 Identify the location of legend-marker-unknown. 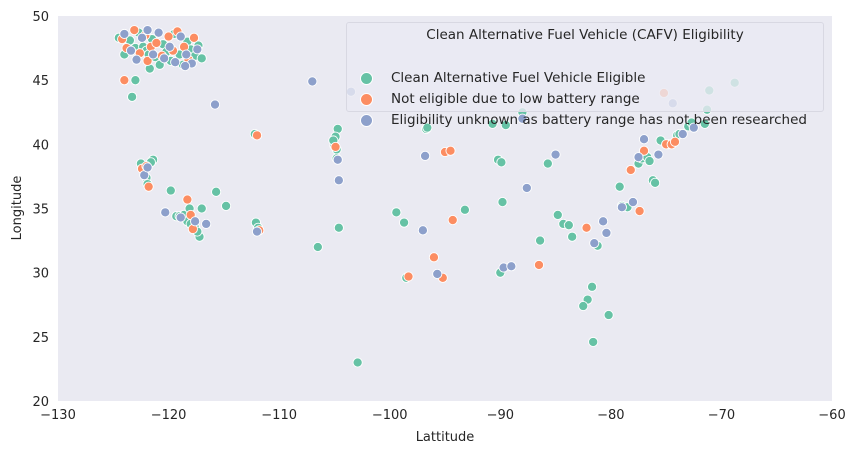
(366, 120).